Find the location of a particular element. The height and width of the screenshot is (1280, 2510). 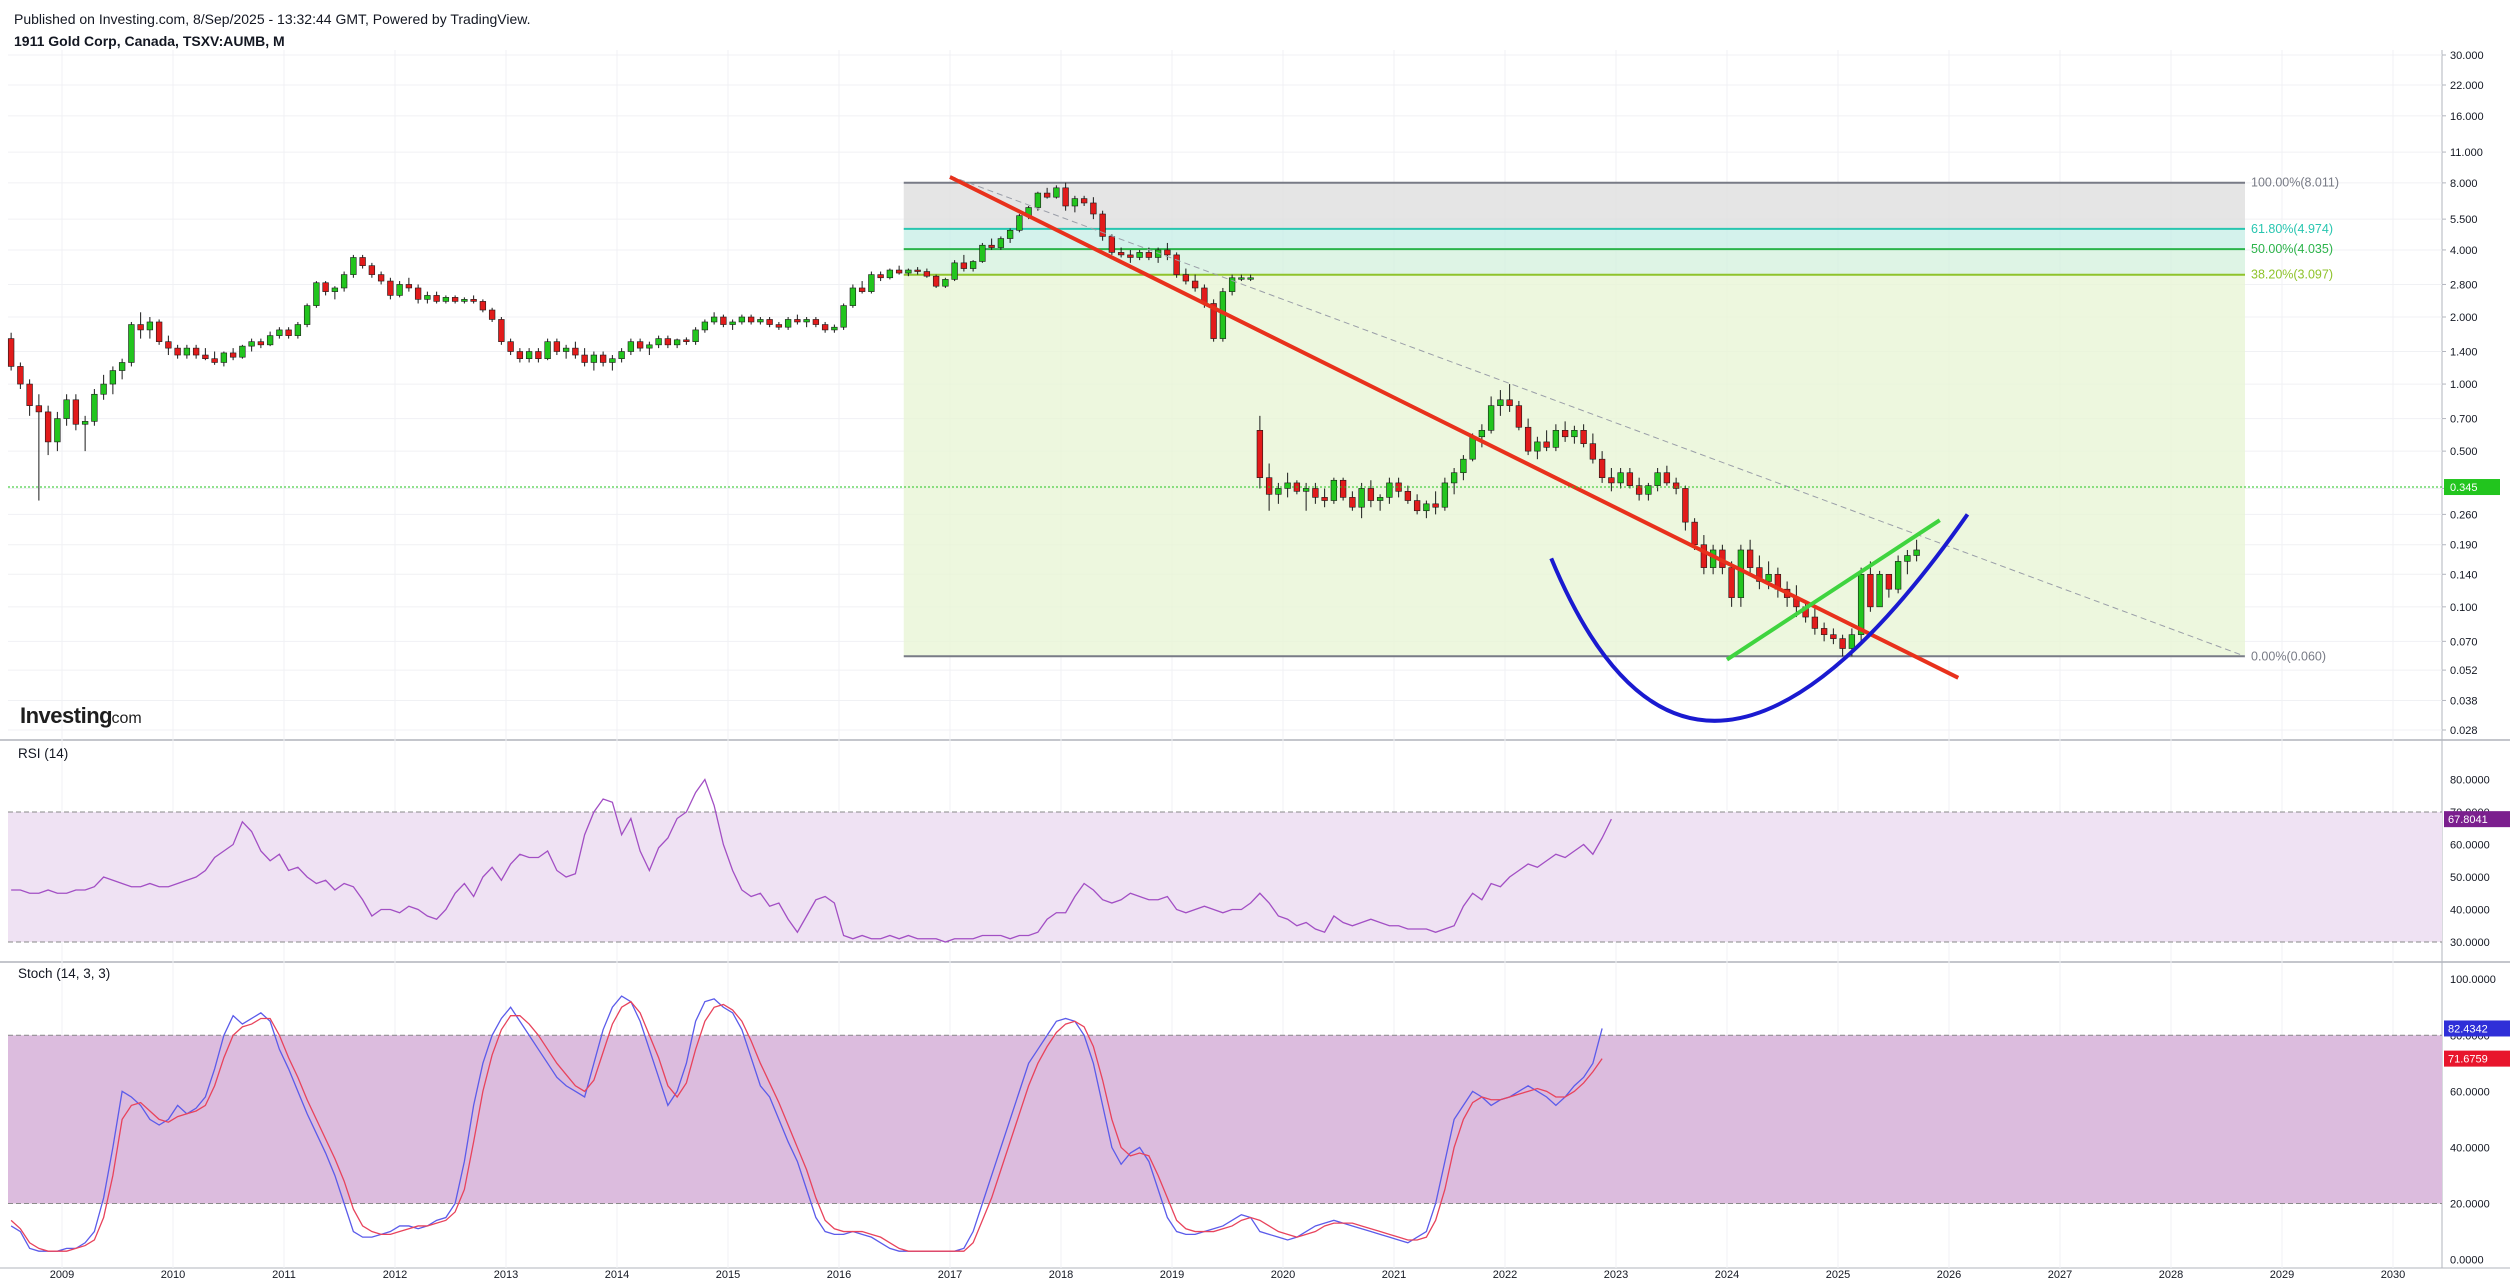

investing-logo-suffix: .com is located at coordinates (124, 718).